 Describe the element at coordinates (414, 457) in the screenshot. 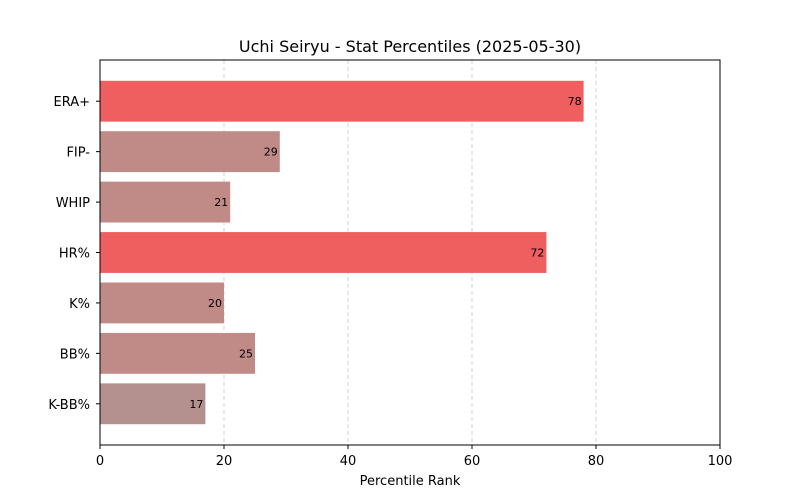

I see `x-axis-ticks: 0 20 40 60 80 100` at that location.